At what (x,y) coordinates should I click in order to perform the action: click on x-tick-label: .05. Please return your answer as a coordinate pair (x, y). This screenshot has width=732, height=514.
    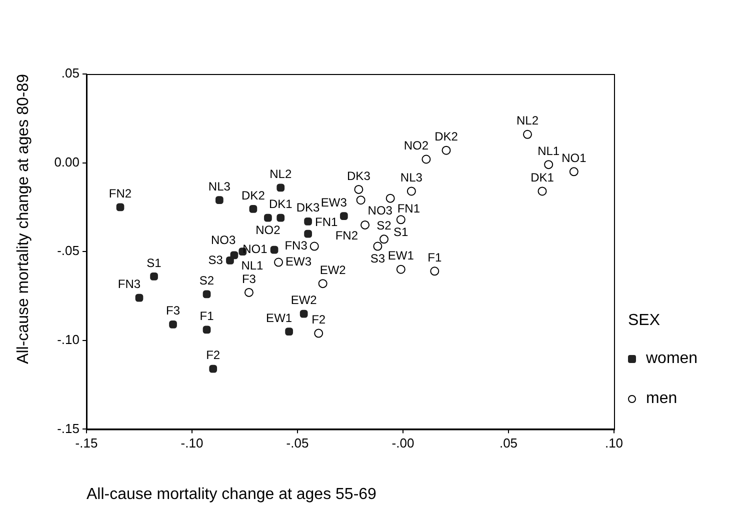
    Looking at the image, I should click on (508, 443).